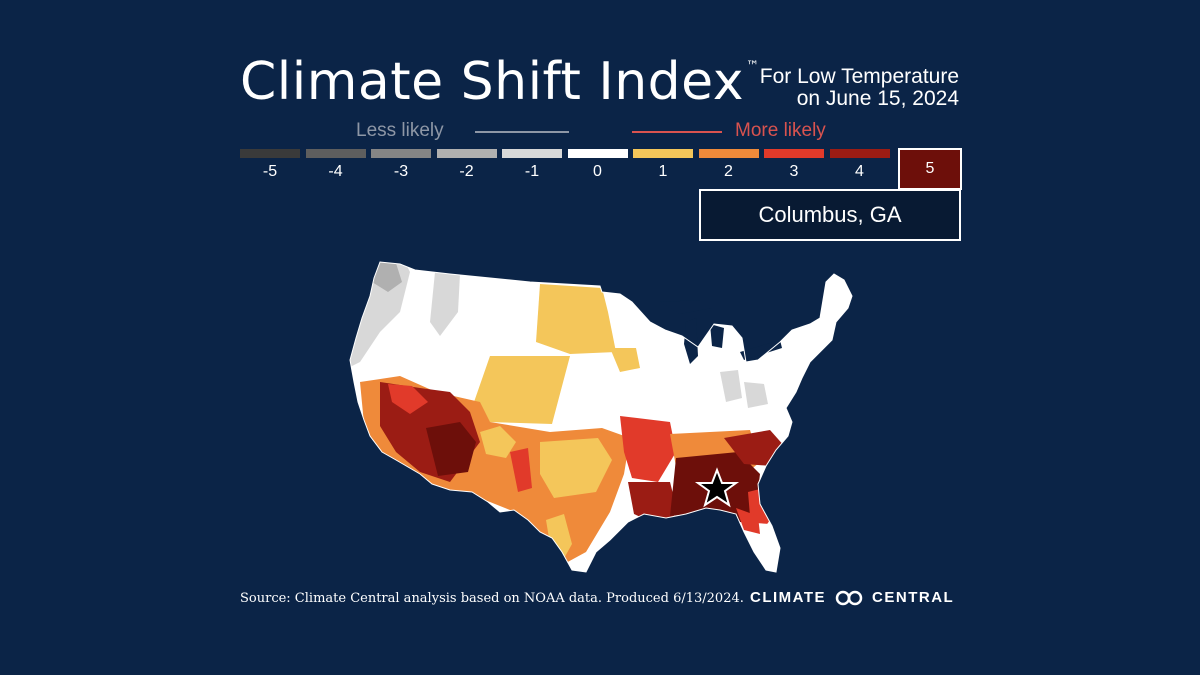 Image resolution: width=1200 pixels, height=675 pixels. What do you see at coordinates (691, 341) in the screenshot?
I see `lake-michigan` at bounding box center [691, 341].